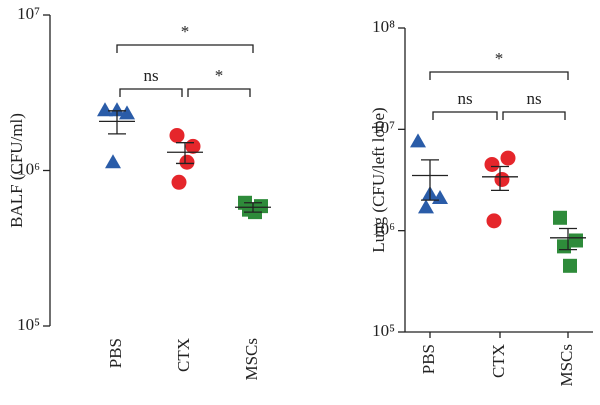  What do you see at coordinates (383, 26) in the screenshot?
I see `y-tick-label: 10⁸` at bounding box center [383, 26].